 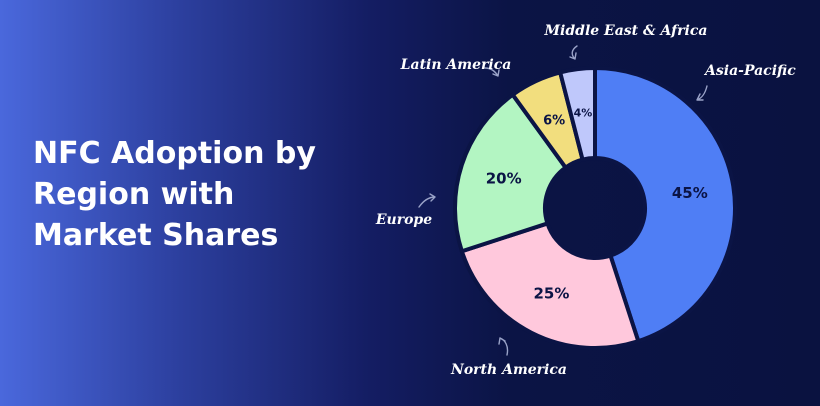 I want to click on category-label-asia-pacific: Asia-Pacific, so click(x=749, y=71).